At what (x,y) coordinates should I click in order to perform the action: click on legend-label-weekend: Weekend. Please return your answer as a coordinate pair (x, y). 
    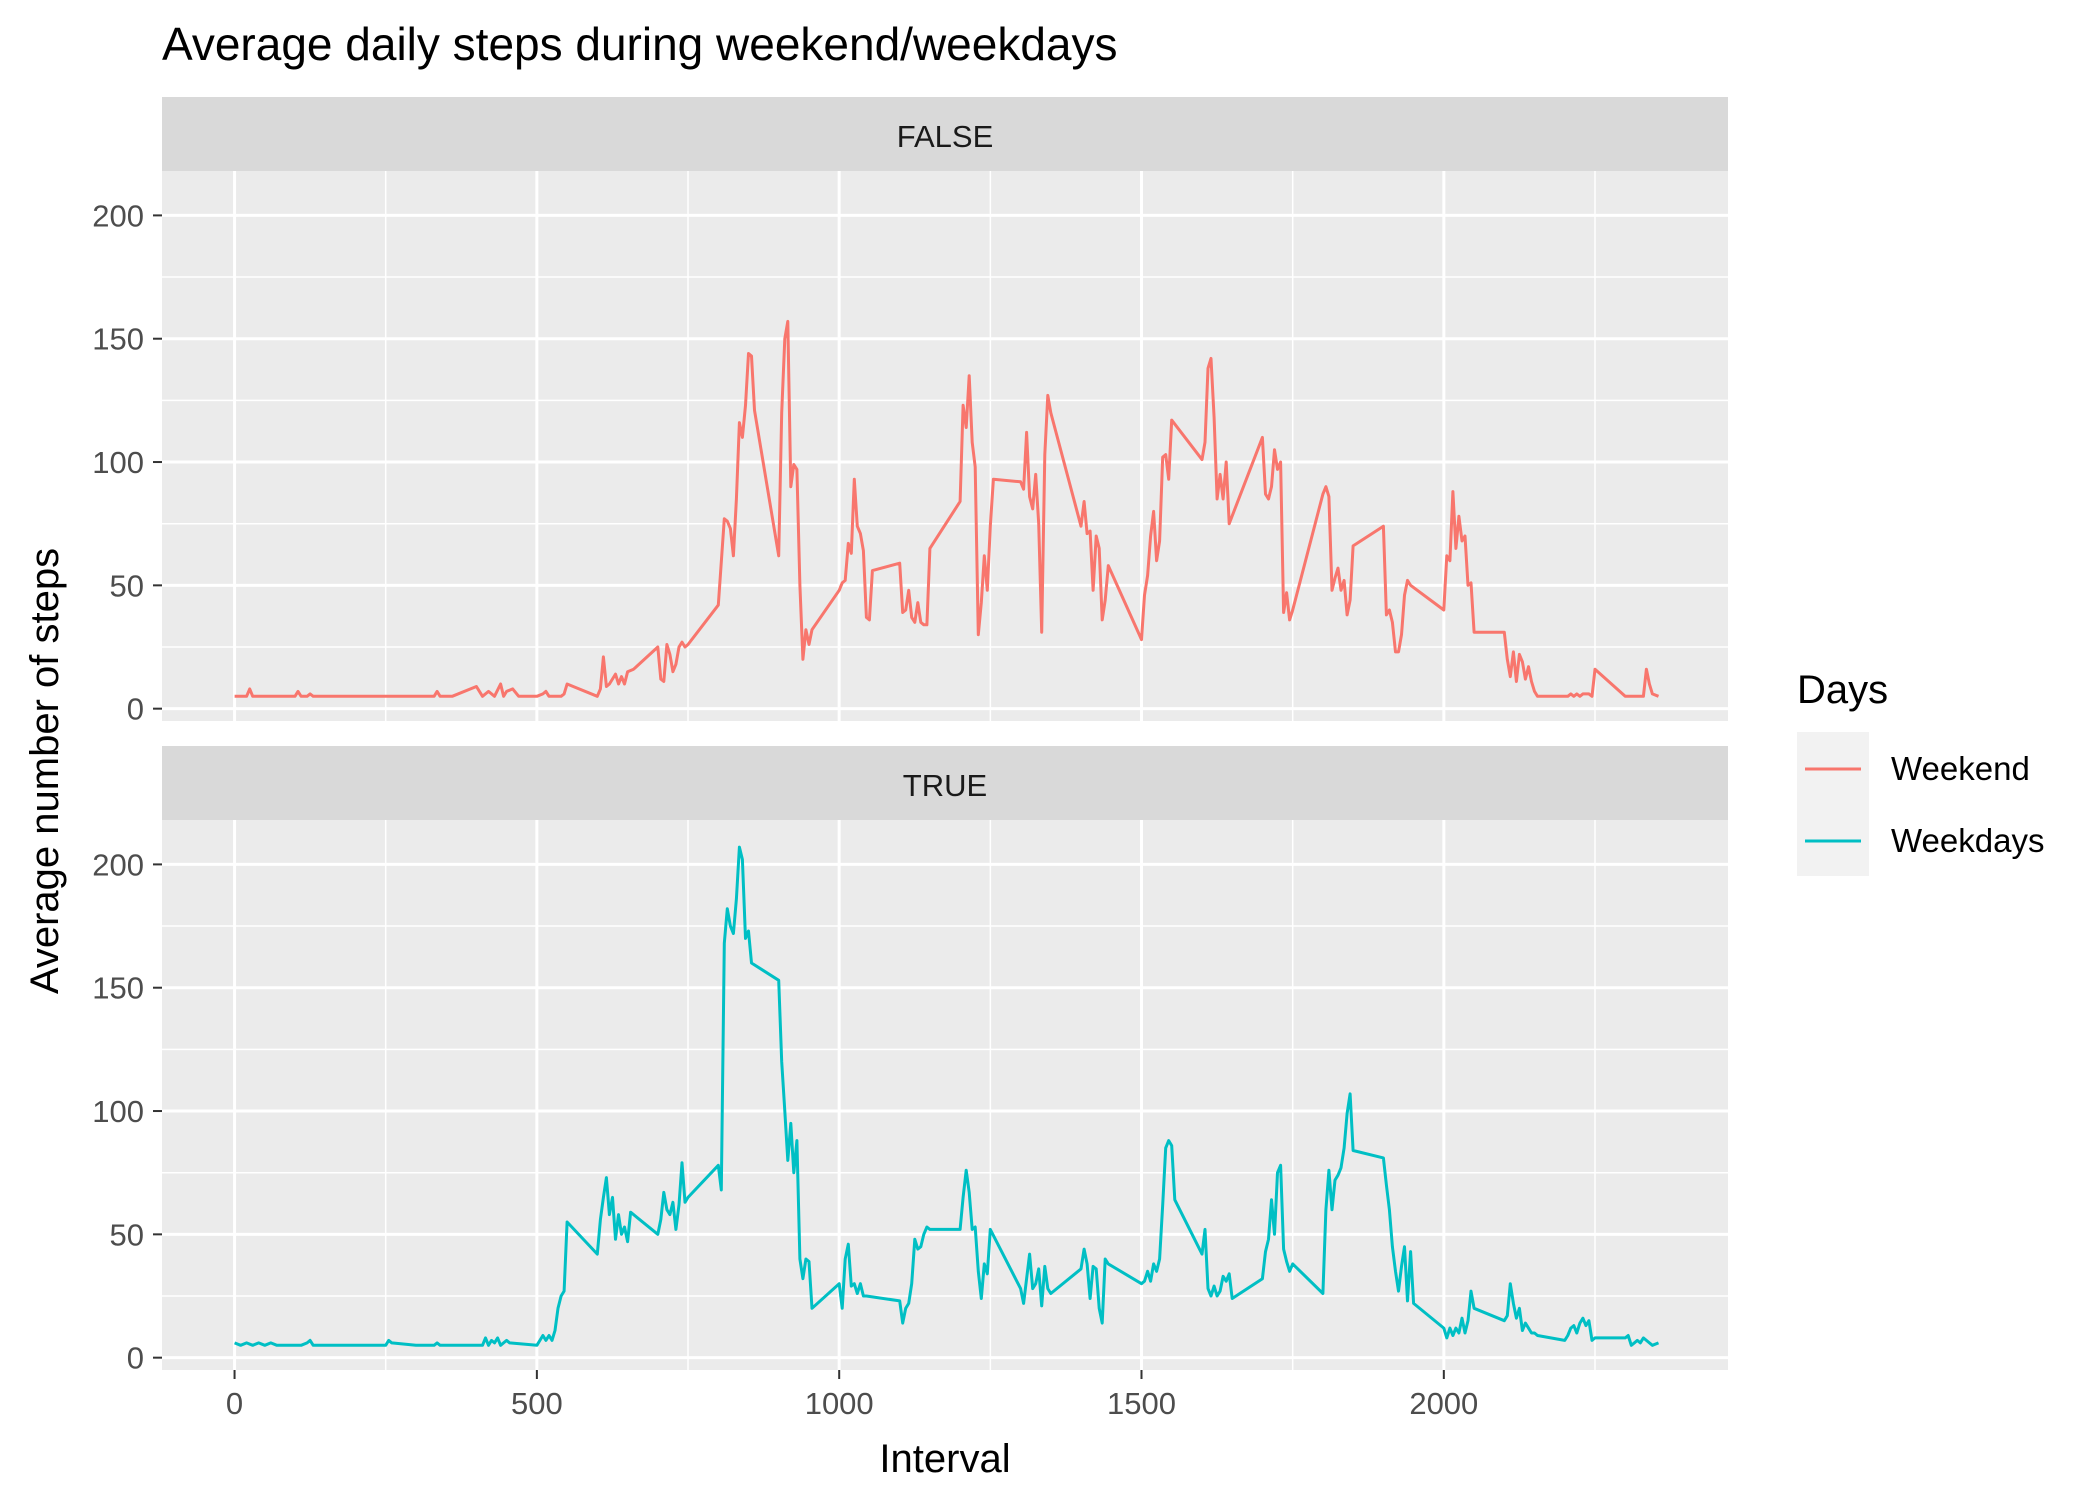
    Looking at the image, I should click on (1960, 768).